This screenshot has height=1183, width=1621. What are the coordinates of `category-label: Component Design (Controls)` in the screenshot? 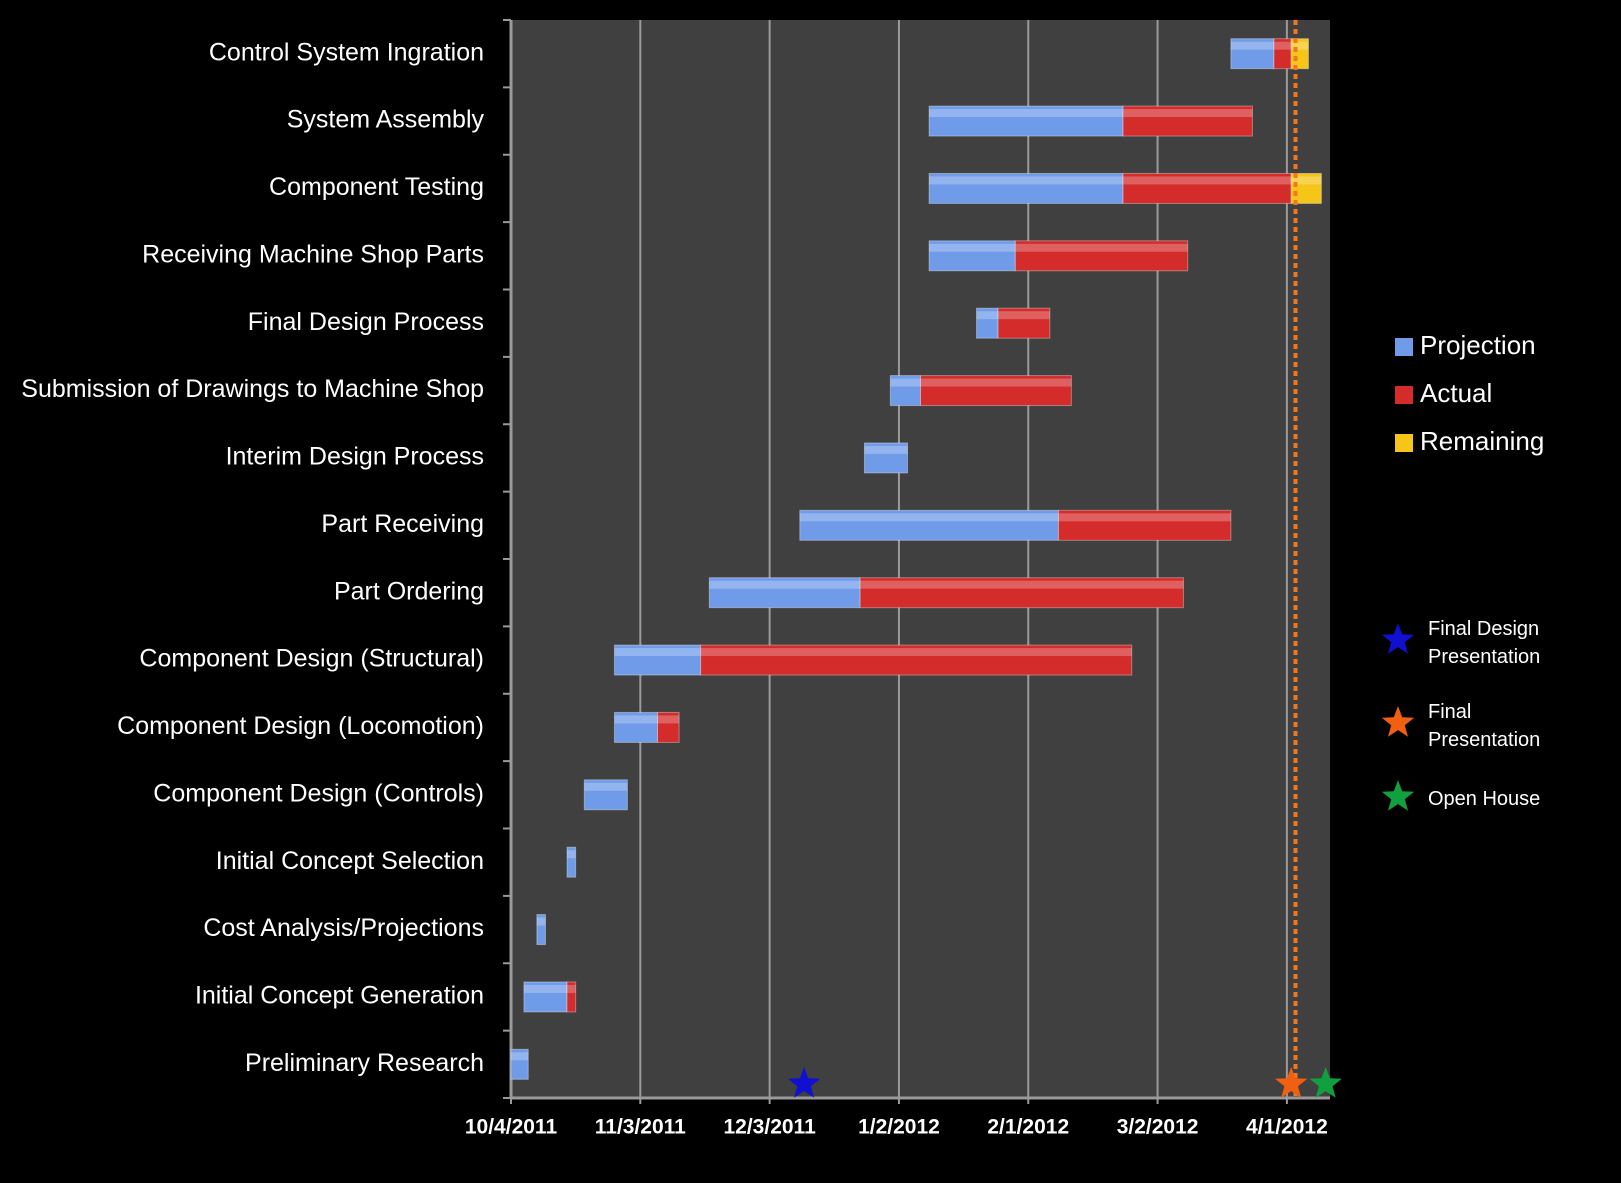 It's located at (318, 793).